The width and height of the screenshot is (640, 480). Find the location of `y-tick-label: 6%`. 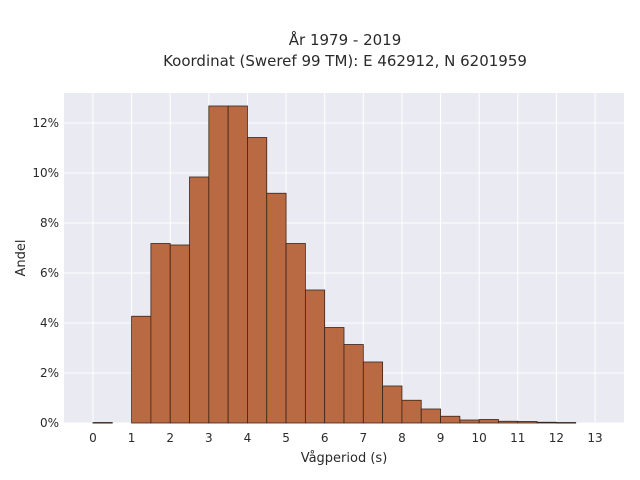

y-tick-label: 6% is located at coordinates (49, 273).